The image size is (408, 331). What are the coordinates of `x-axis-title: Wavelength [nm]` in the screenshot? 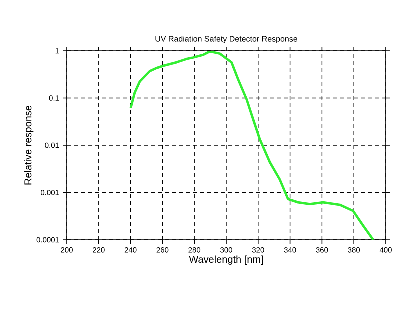 It's located at (226, 261).